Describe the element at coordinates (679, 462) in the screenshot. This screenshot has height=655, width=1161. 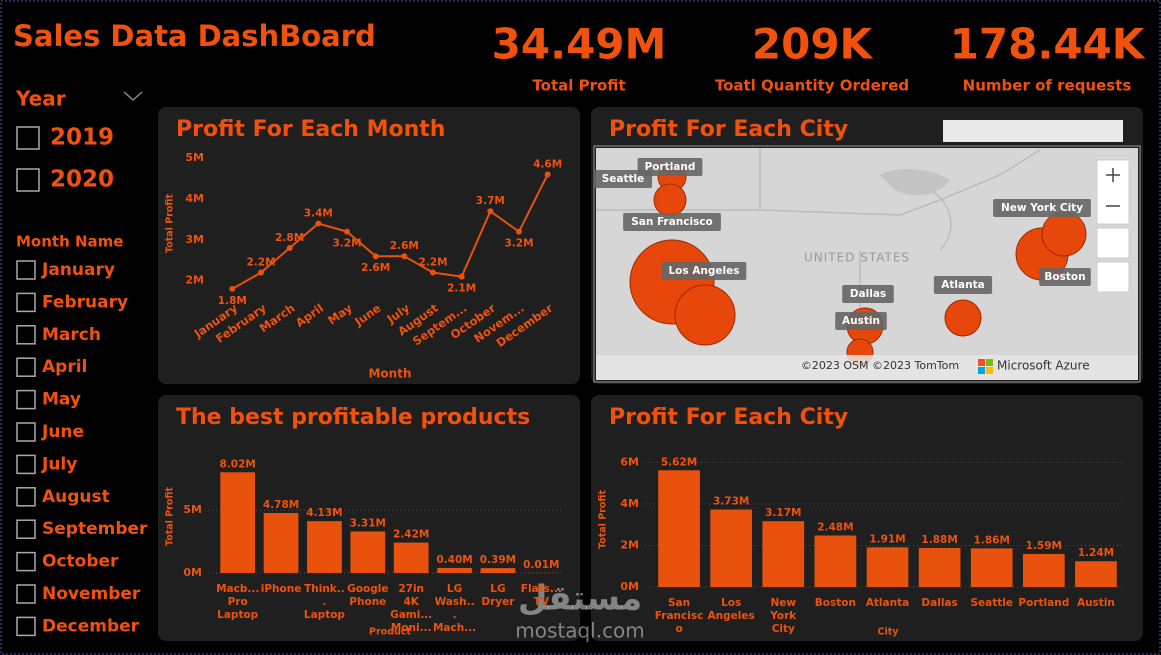
I see `value-label: 5.62M` at that location.